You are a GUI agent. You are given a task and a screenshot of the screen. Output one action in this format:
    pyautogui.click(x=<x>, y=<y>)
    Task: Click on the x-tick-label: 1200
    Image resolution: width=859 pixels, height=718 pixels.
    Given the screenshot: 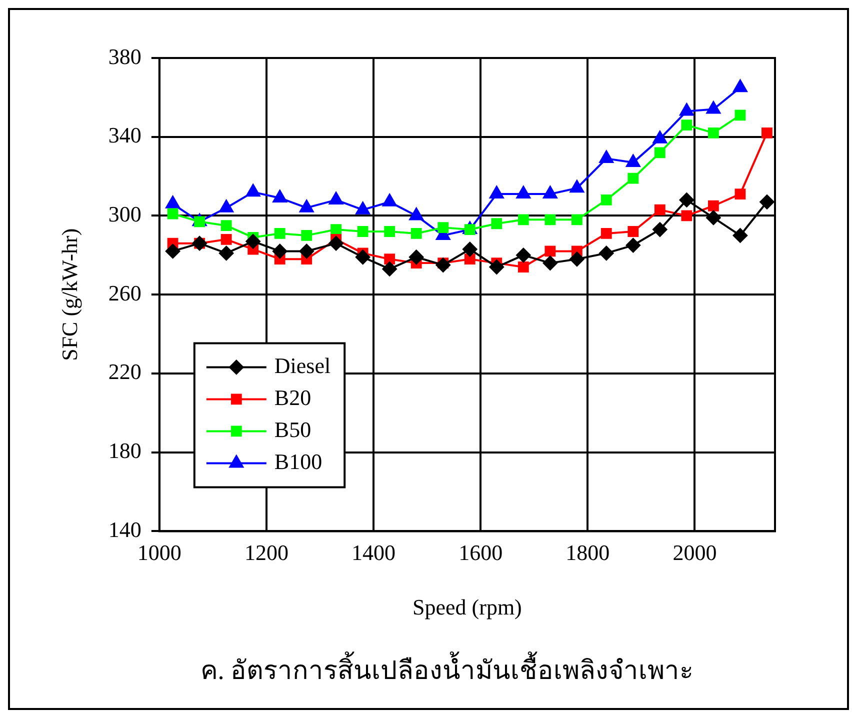 What is the action you would take?
    pyautogui.click(x=266, y=553)
    